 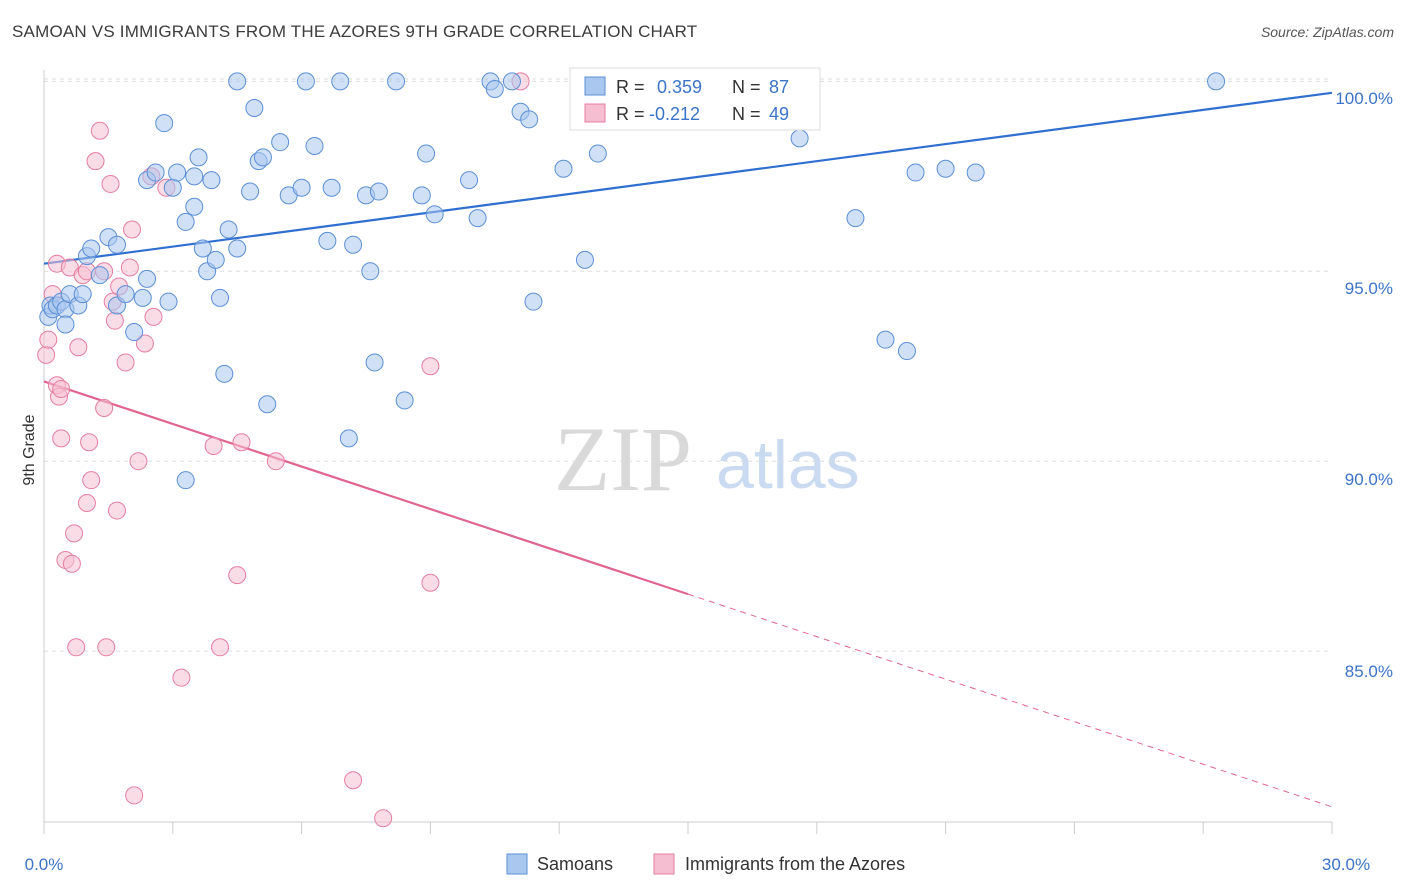 What do you see at coordinates (779, 114) in the screenshot?
I see `legend-n-value-azores: 49` at bounding box center [779, 114].